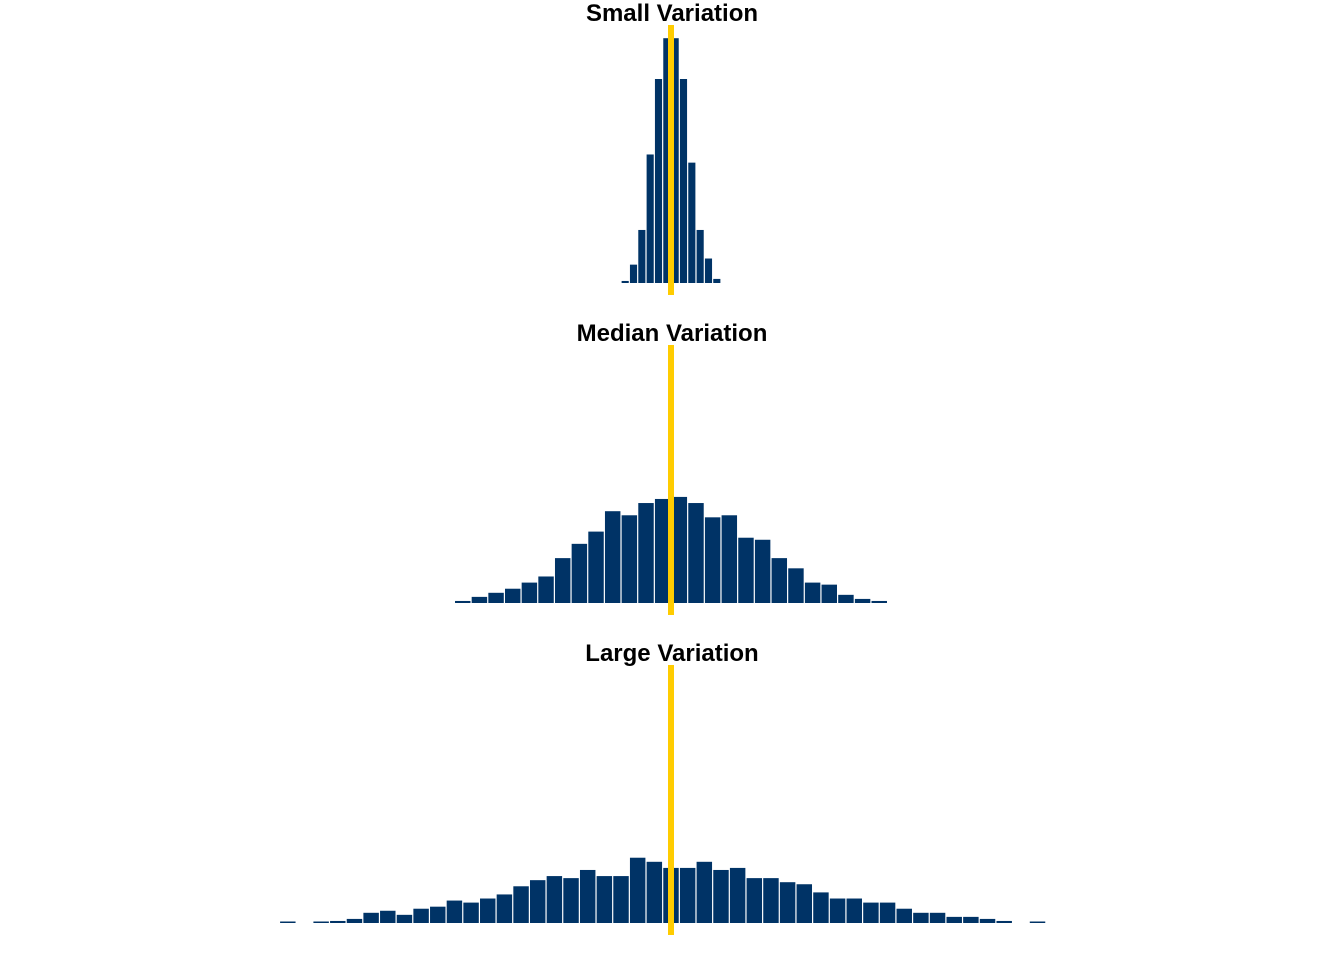 The height and width of the screenshot is (960, 1344). What do you see at coordinates (672, 333) in the screenshot?
I see `chart-title: Median Variation` at bounding box center [672, 333].